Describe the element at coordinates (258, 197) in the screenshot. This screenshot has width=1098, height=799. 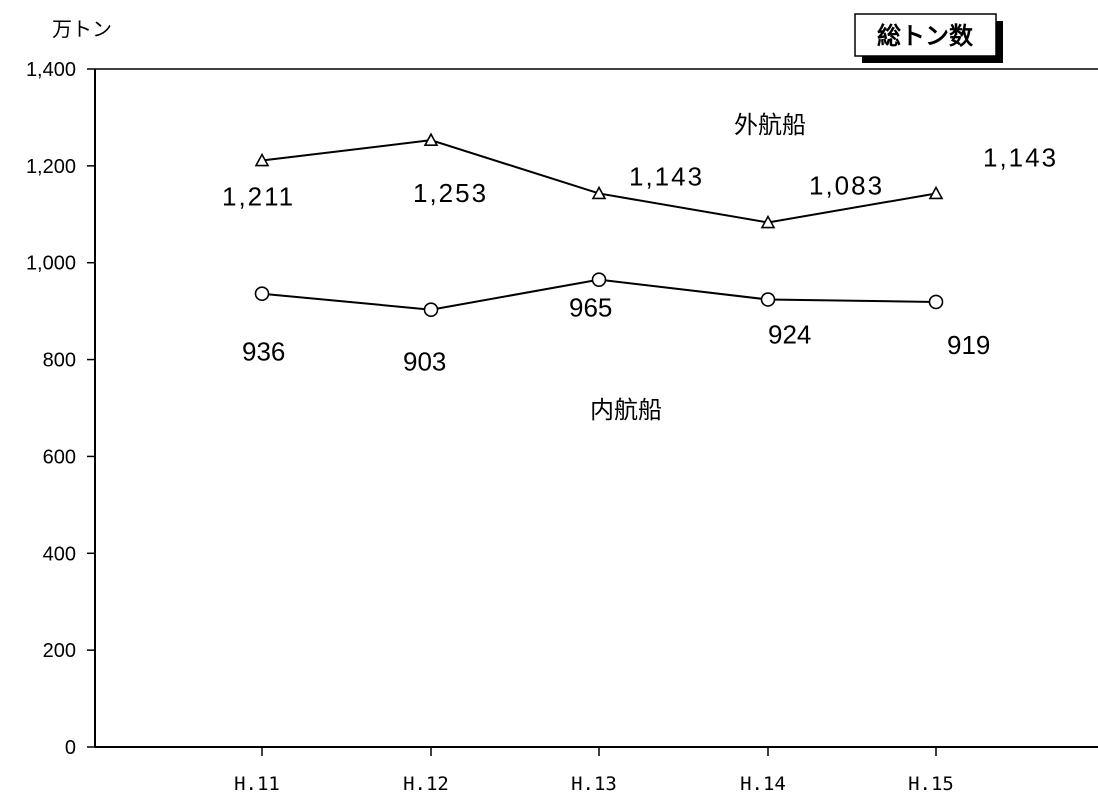
I see `data-label: 1,211` at that location.